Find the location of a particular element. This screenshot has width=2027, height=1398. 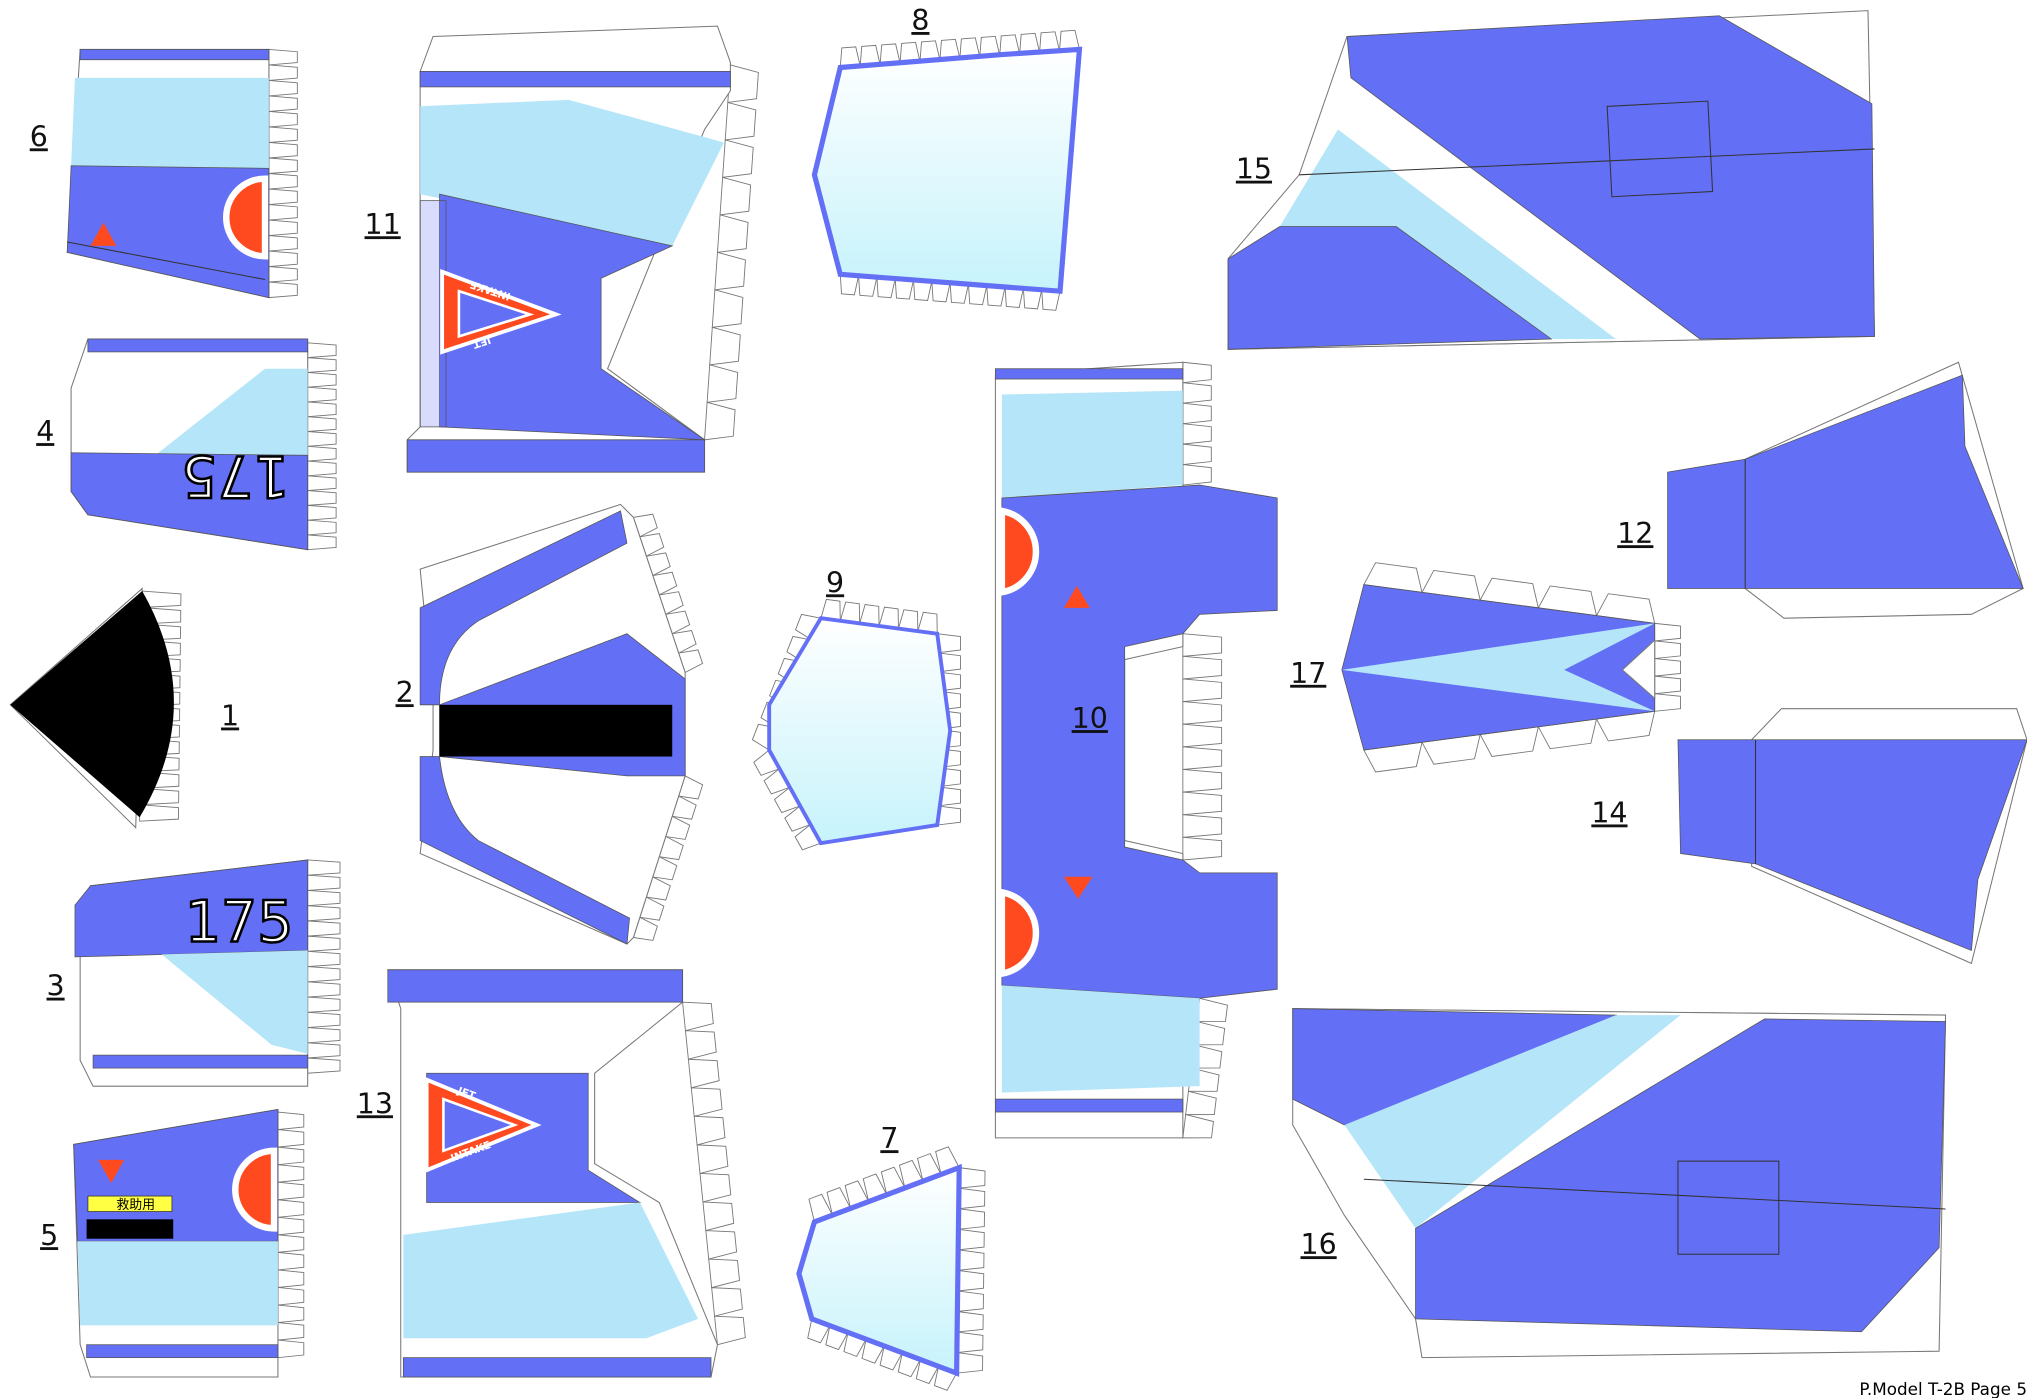

part-number: 12 is located at coordinates (1635, 533).